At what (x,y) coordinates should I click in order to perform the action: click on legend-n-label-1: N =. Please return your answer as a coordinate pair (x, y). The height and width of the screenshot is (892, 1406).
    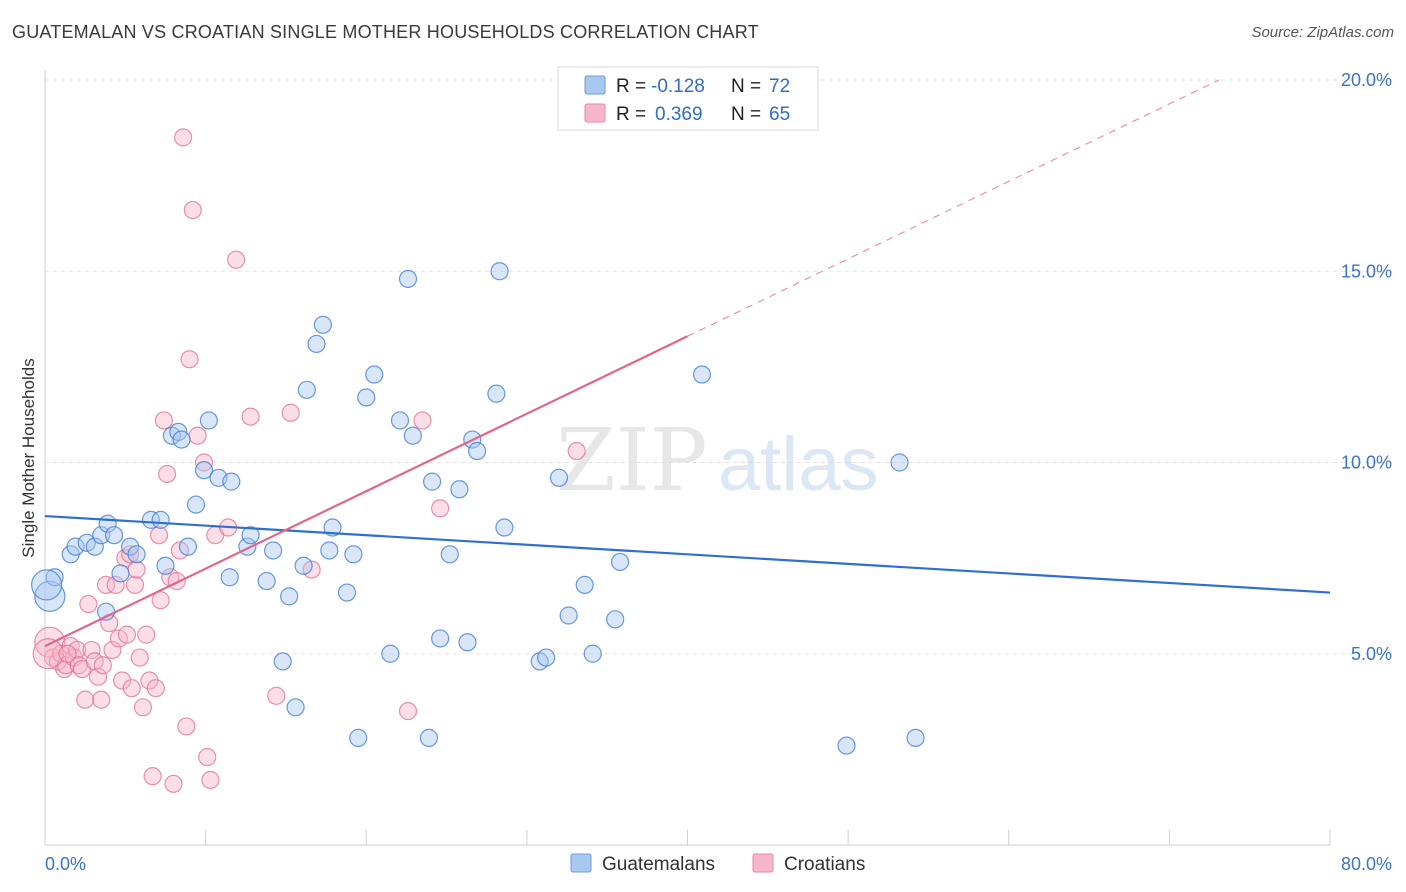
    Looking at the image, I should click on (746, 86).